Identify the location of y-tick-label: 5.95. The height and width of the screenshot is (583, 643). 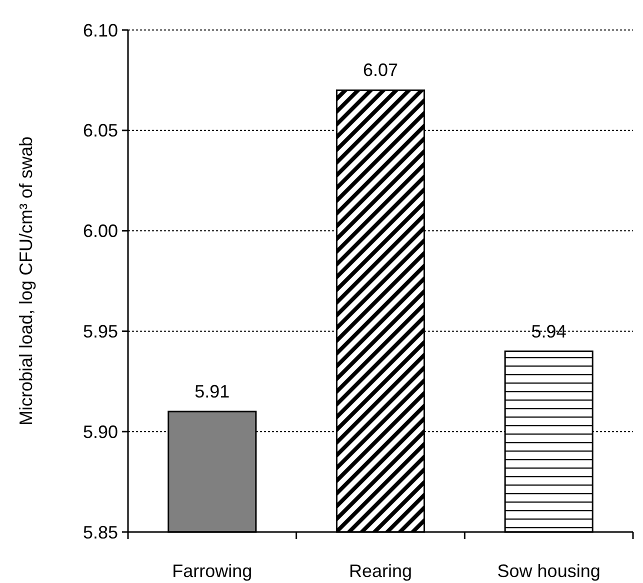
(100, 332).